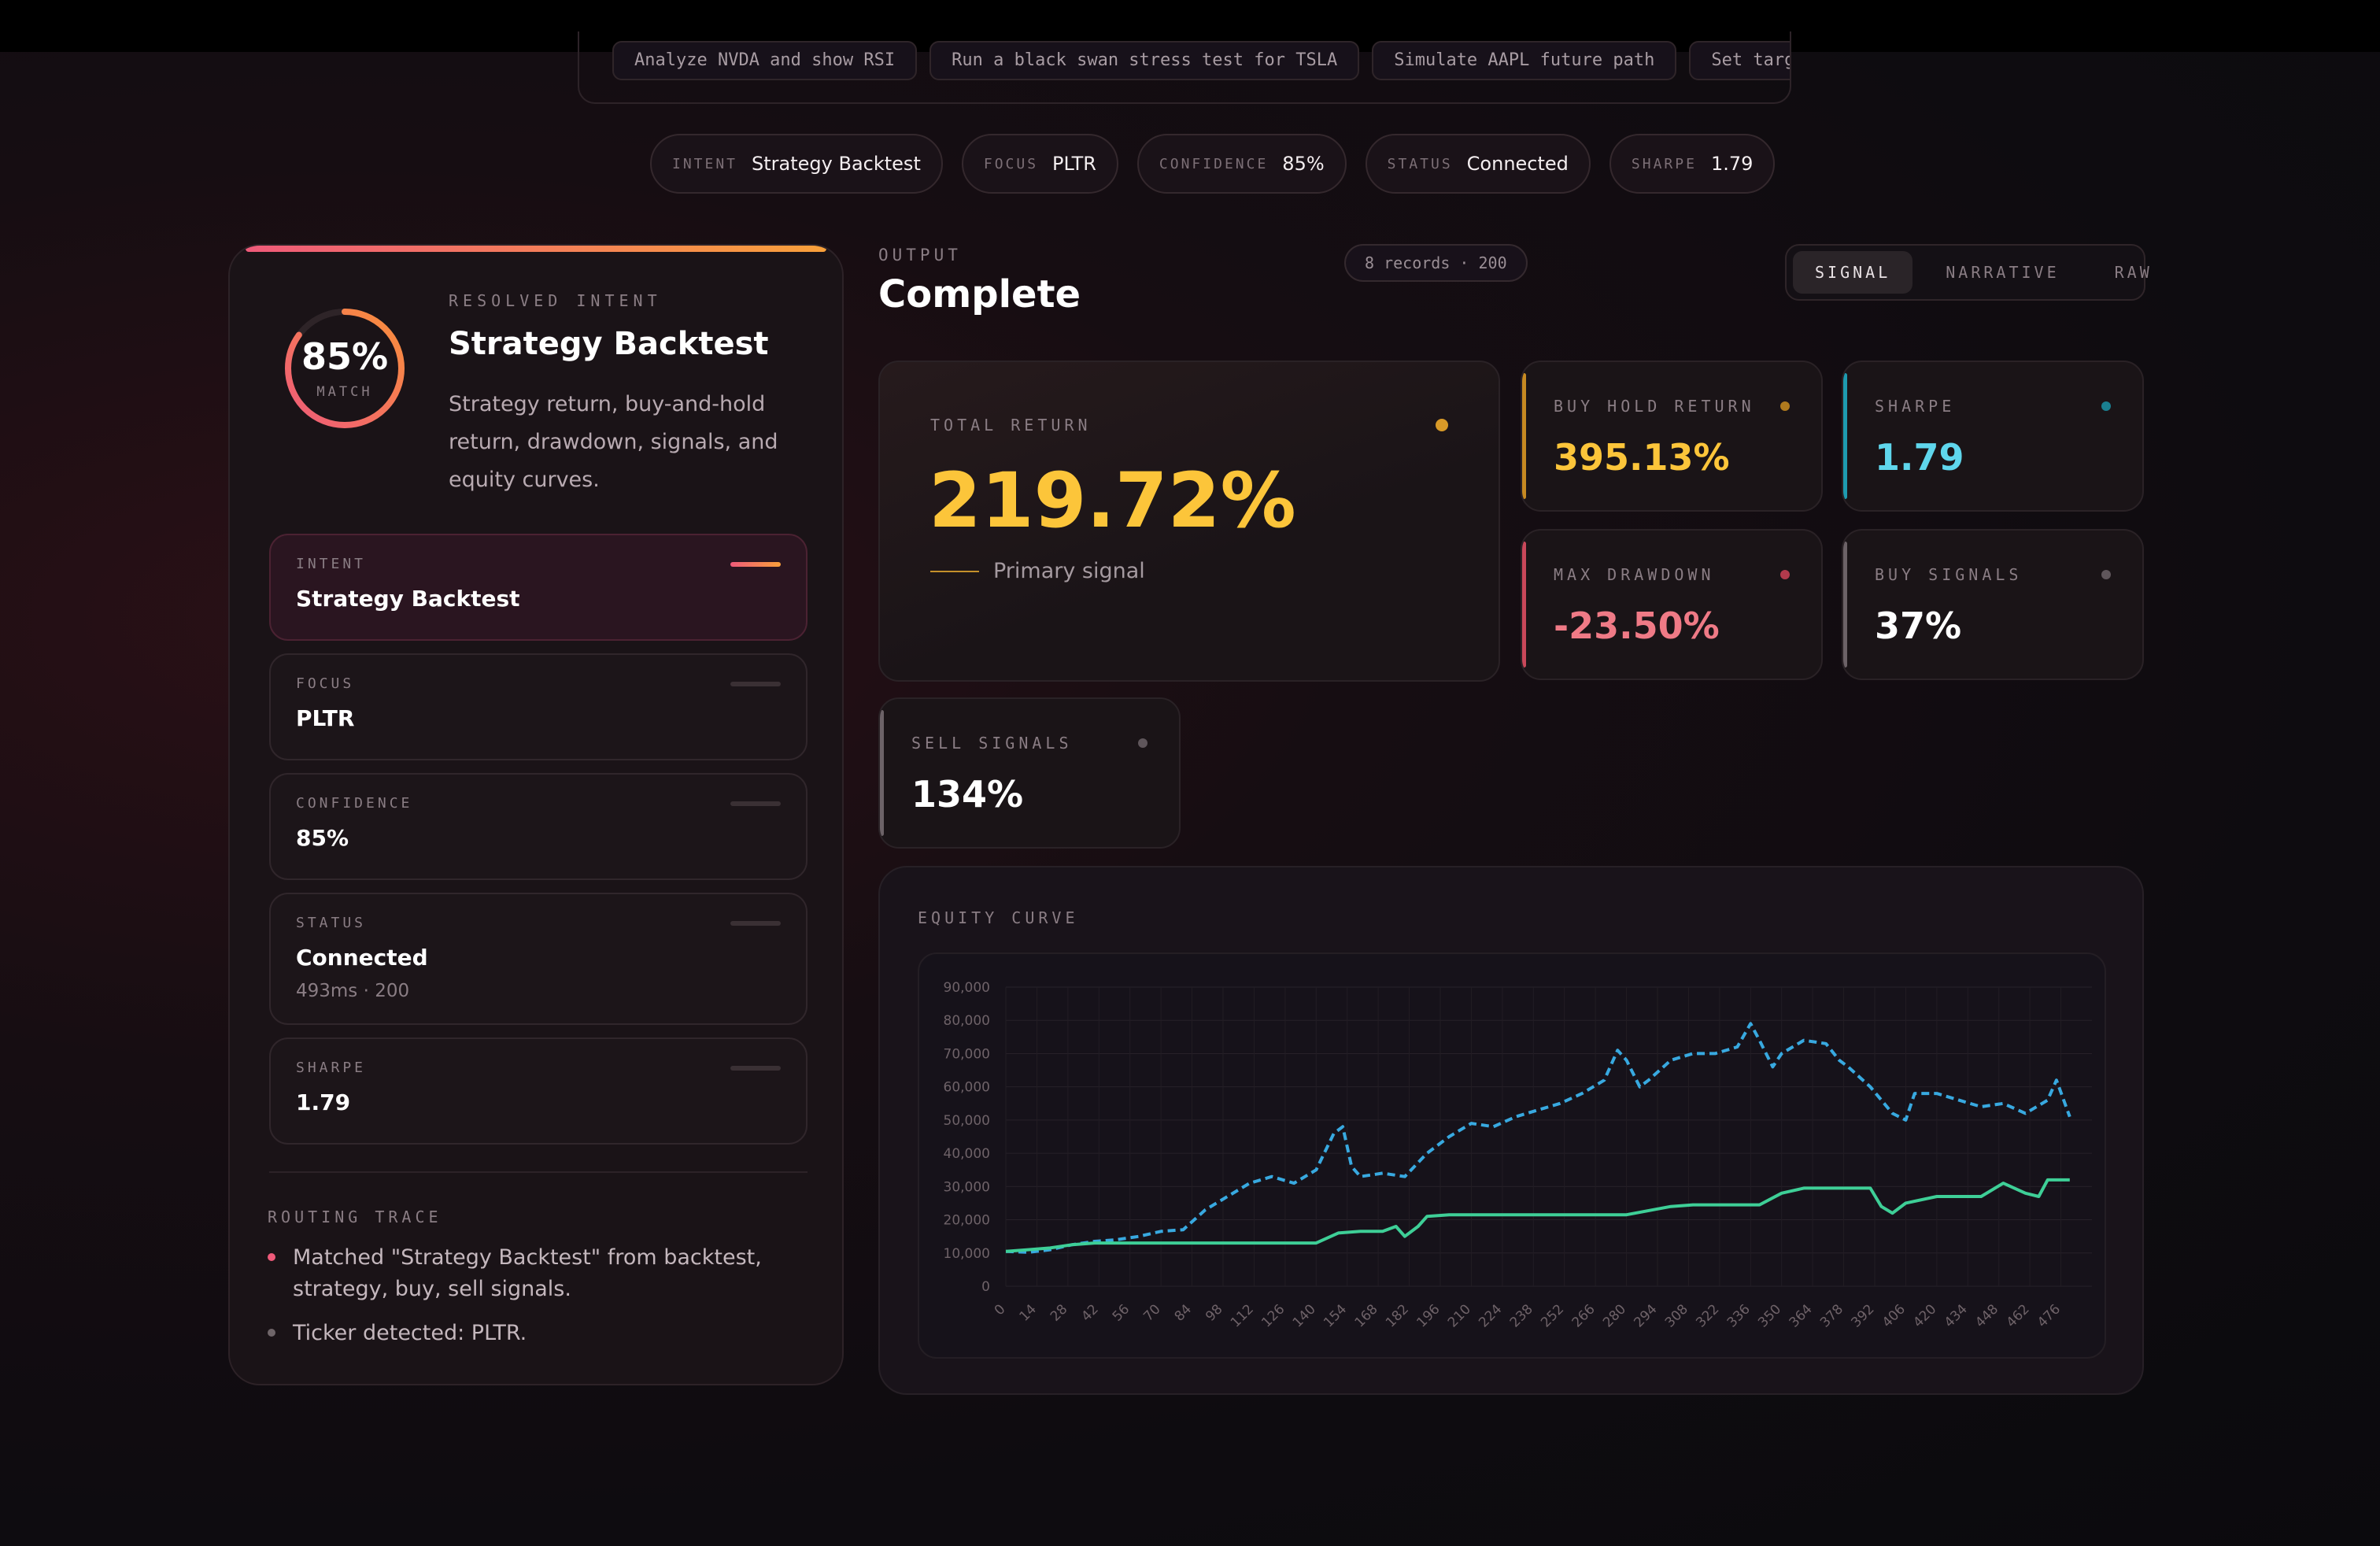 This screenshot has height=1546, width=2380. Describe the element at coordinates (1739, 1315) in the screenshot. I see `x-tick-label: 336` at that location.